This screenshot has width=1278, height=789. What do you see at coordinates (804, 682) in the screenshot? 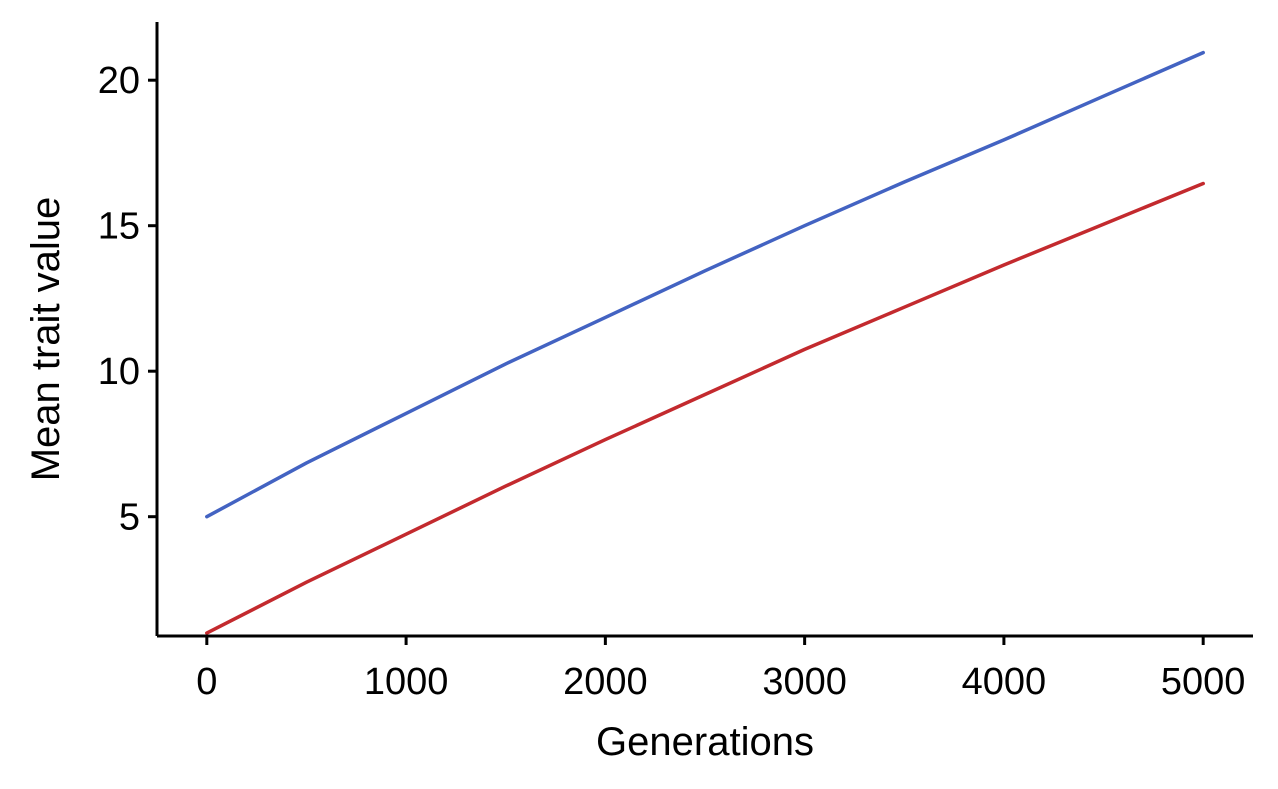
I see `x-tick-label: 3000` at bounding box center [804, 682].